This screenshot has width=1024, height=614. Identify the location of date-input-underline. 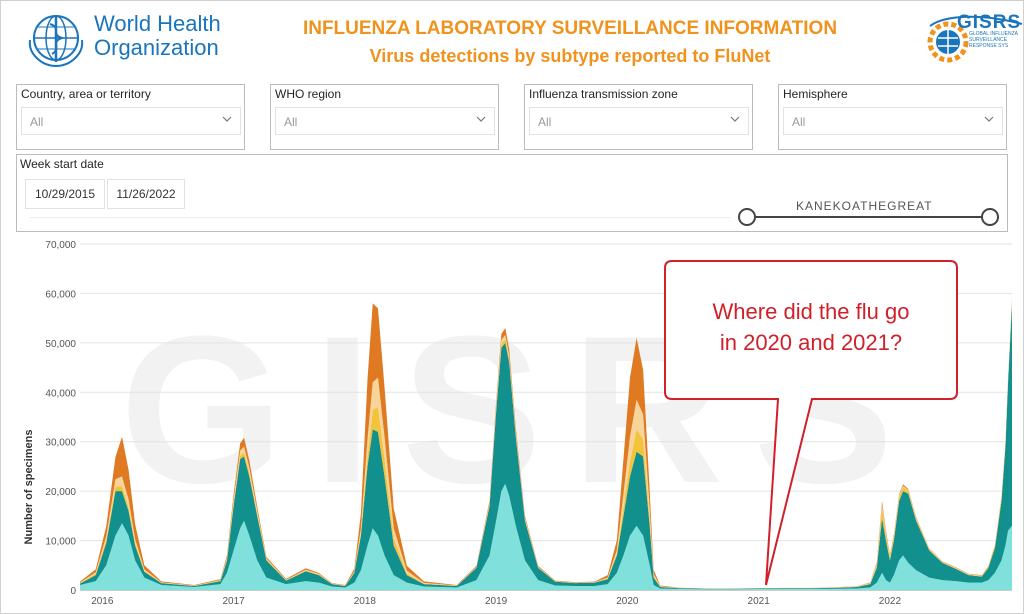
(380, 217).